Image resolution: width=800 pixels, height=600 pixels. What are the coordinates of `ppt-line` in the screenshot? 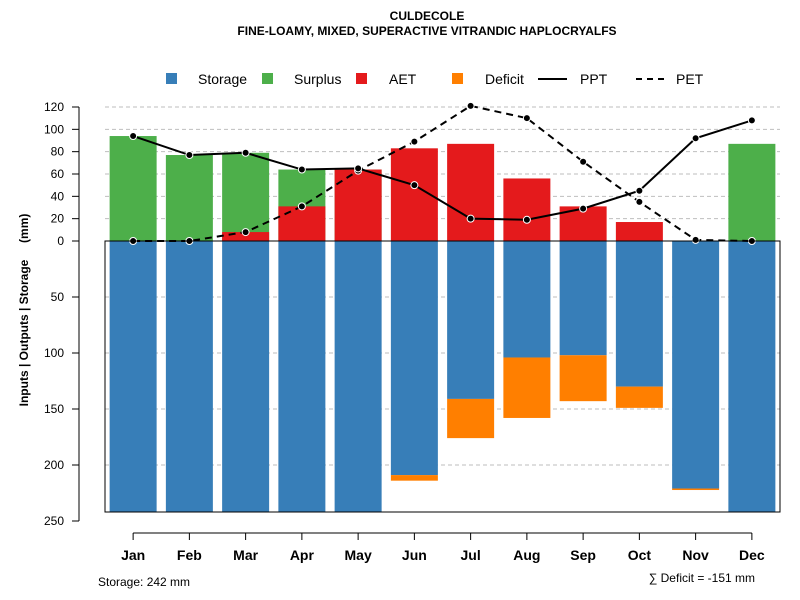 It's located at (442, 170).